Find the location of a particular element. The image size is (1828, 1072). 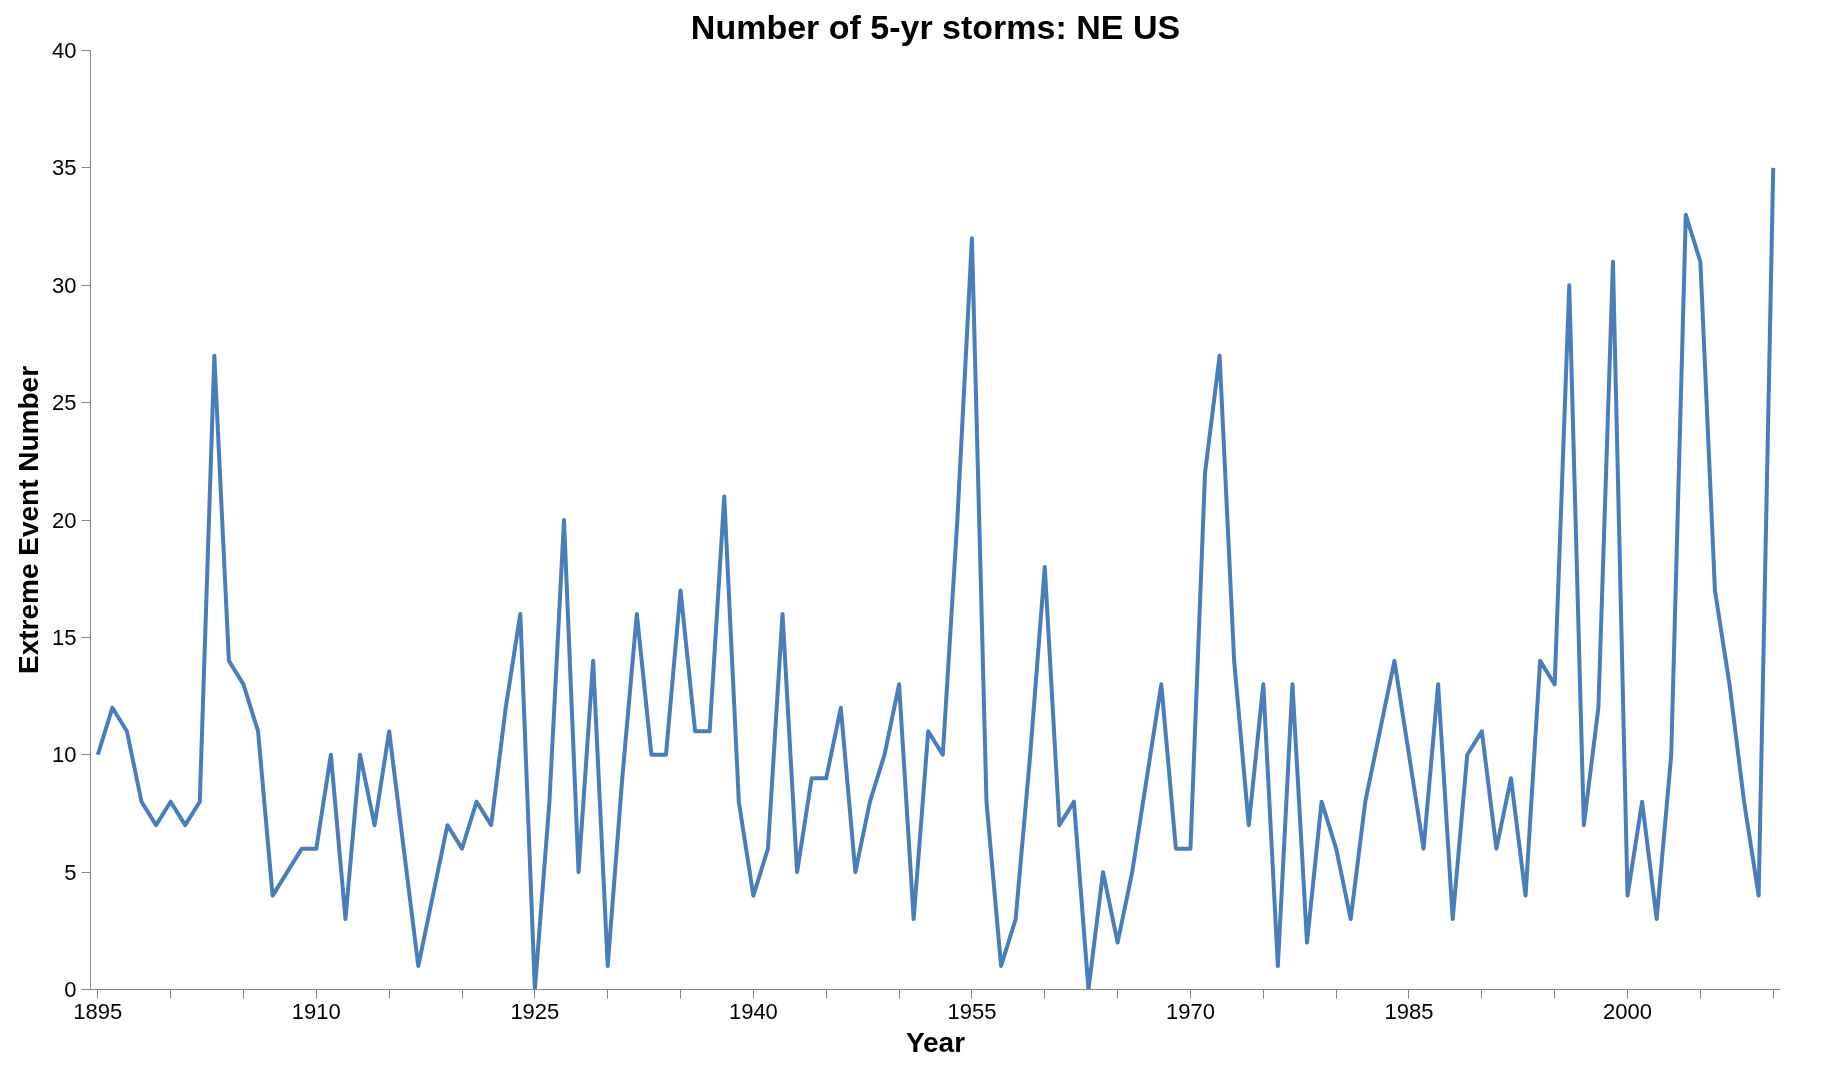

x-tick-label: 1910 is located at coordinates (316, 1011).